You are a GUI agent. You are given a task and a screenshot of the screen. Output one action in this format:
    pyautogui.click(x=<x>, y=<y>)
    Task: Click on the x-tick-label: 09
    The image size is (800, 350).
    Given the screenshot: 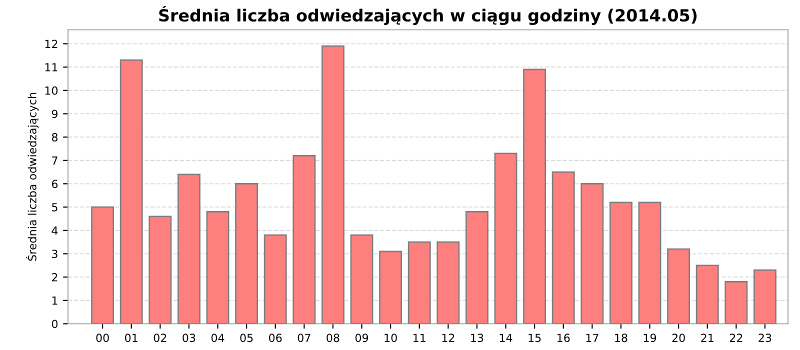 What is the action you would take?
    pyautogui.click(x=361, y=338)
    